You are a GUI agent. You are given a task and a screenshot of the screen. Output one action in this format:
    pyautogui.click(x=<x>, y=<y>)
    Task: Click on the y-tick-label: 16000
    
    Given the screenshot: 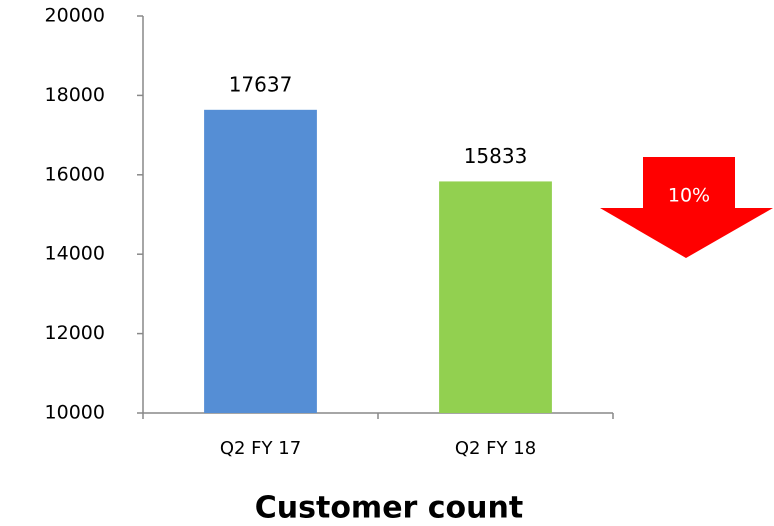 What is the action you would take?
    pyautogui.click(x=75, y=174)
    